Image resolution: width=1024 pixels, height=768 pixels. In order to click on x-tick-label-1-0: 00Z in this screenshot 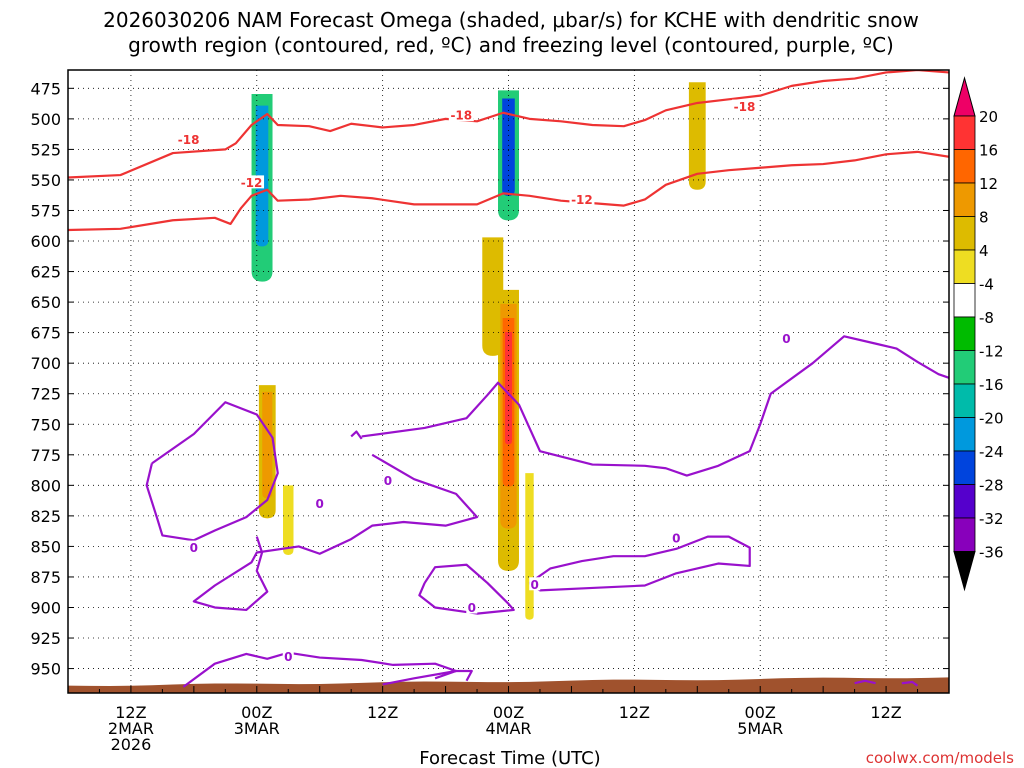, I will do `click(256, 712)`.